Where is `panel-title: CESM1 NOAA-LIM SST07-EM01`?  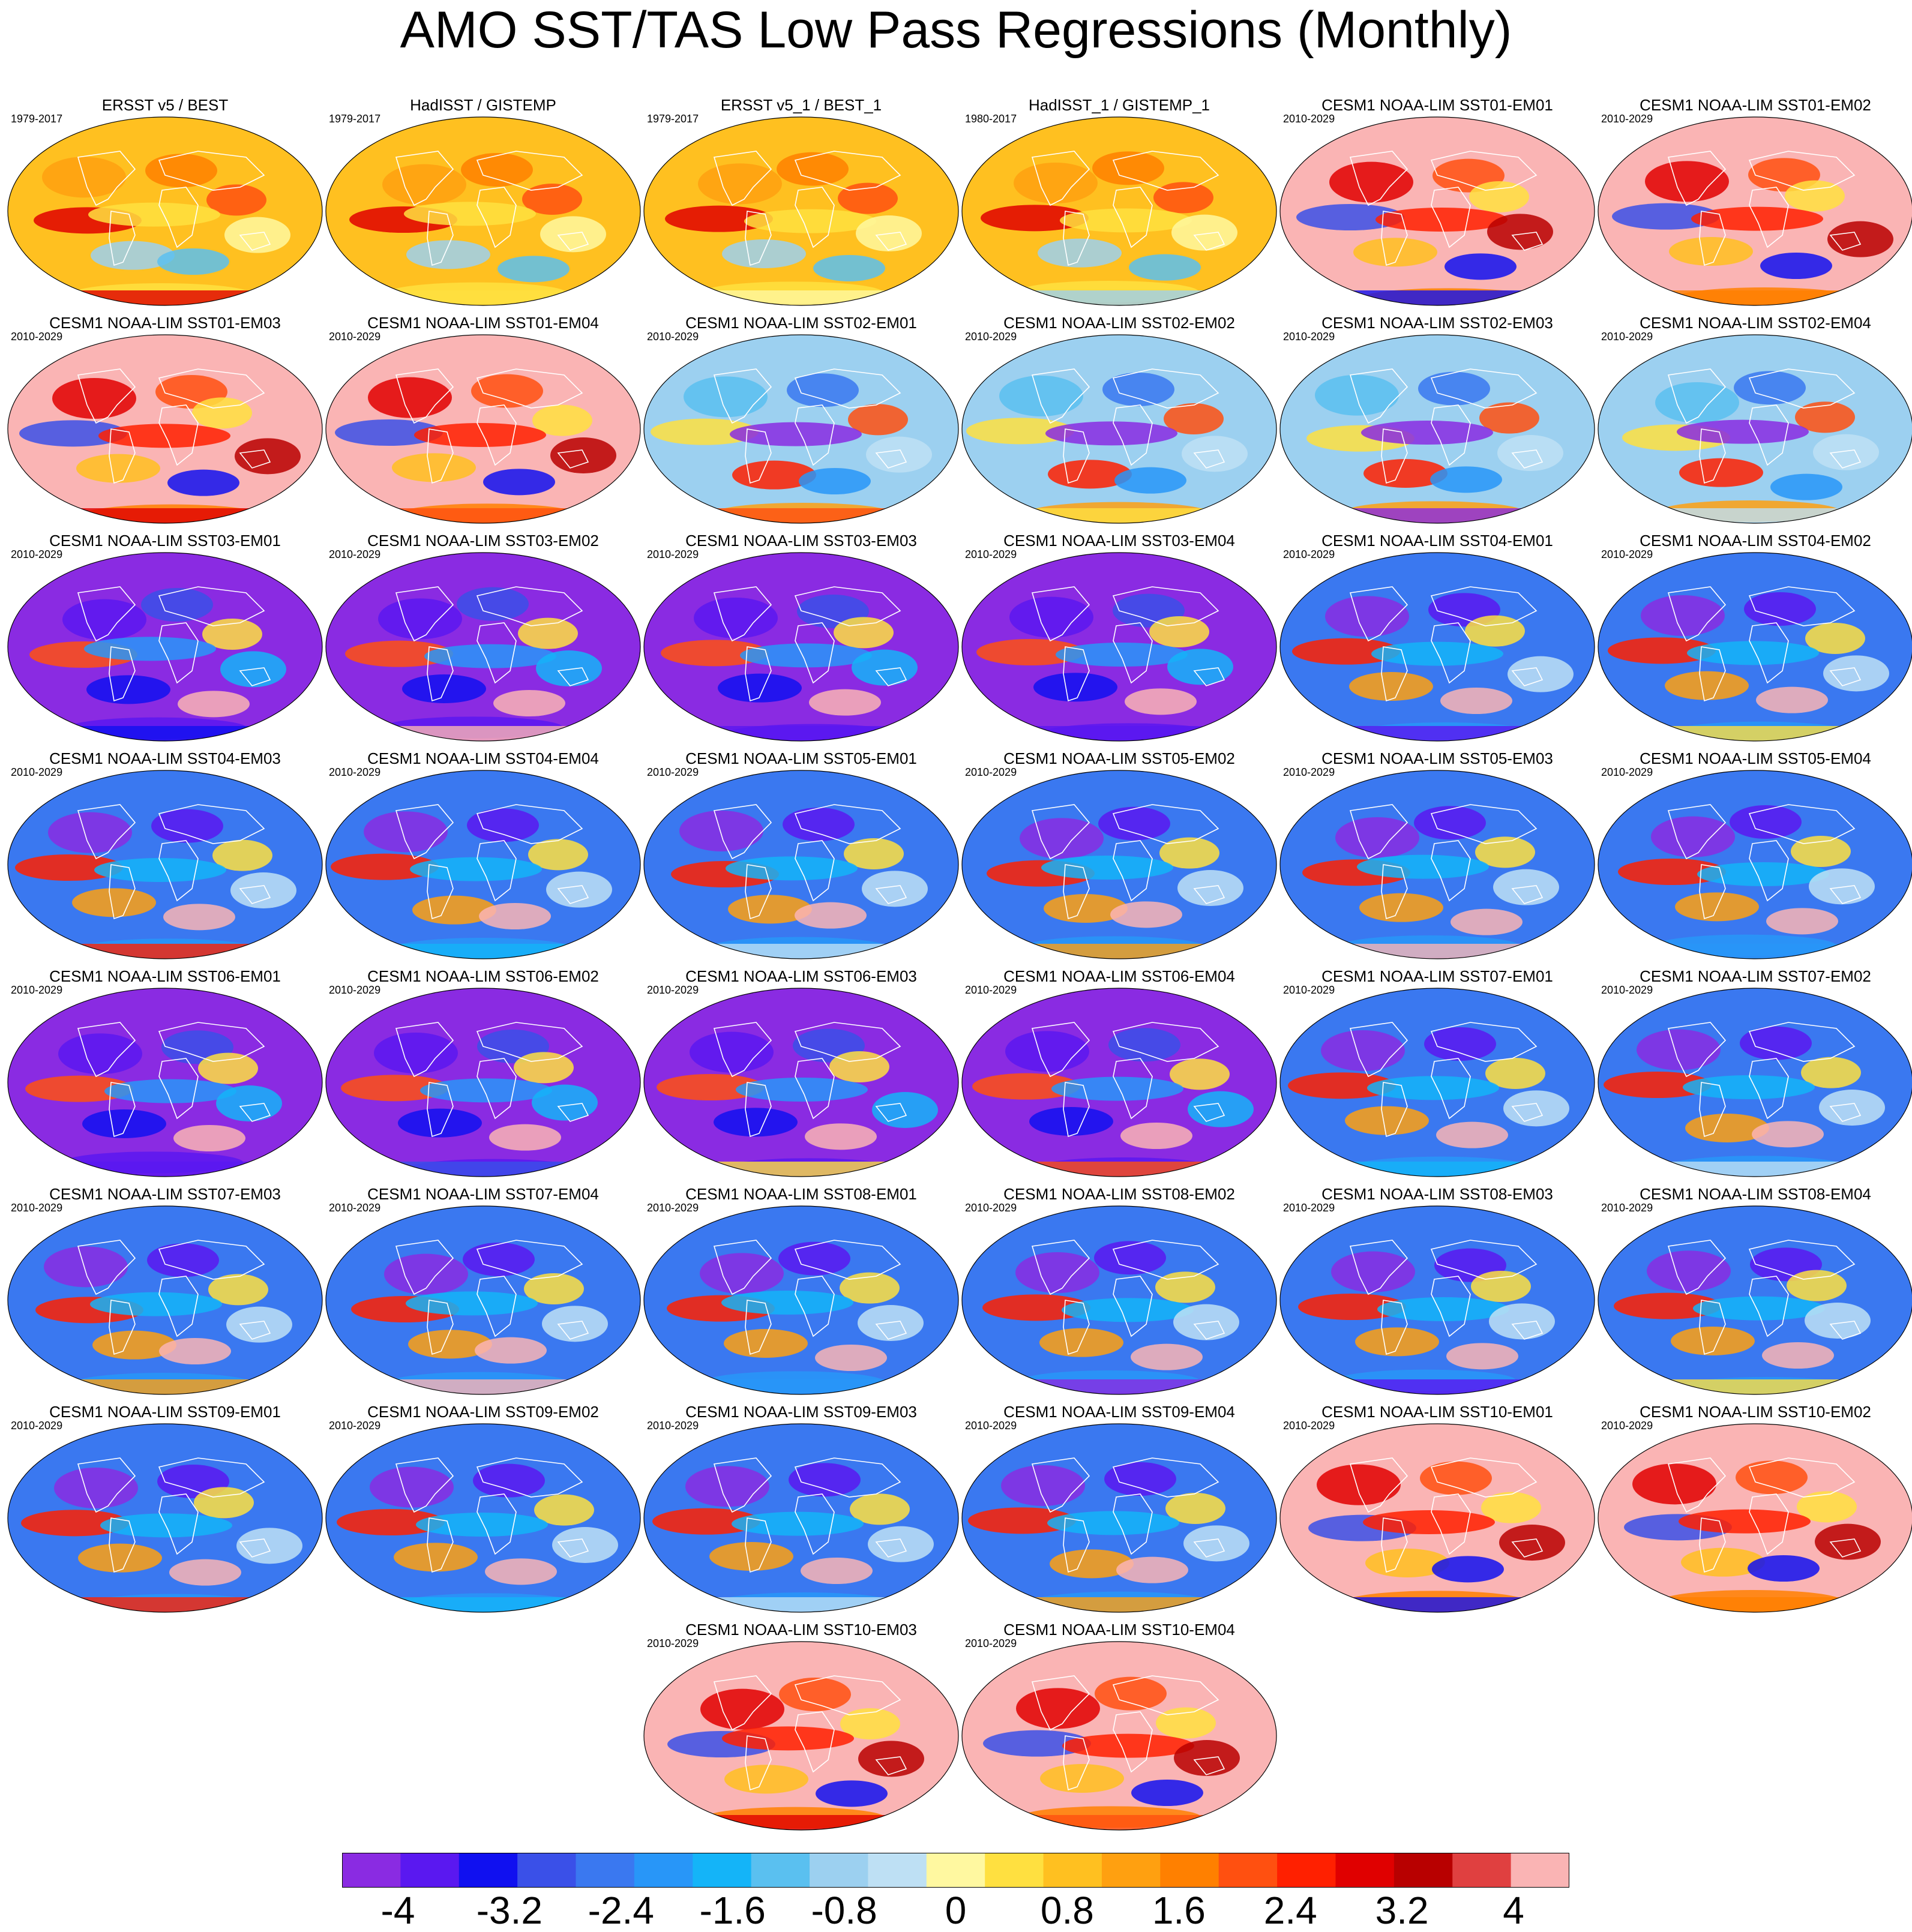
panel-title: CESM1 NOAA-LIM SST07-EM01 is located at coordinates (1437, 976).